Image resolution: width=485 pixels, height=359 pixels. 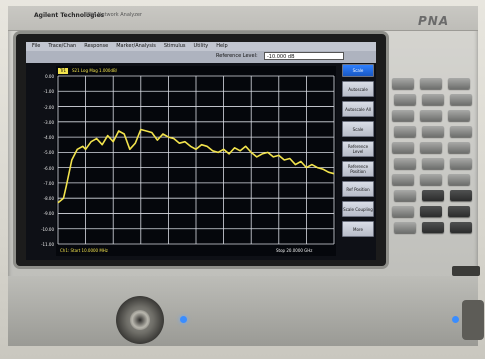 I want to click on port2-connector, so click(x=473, y=320).